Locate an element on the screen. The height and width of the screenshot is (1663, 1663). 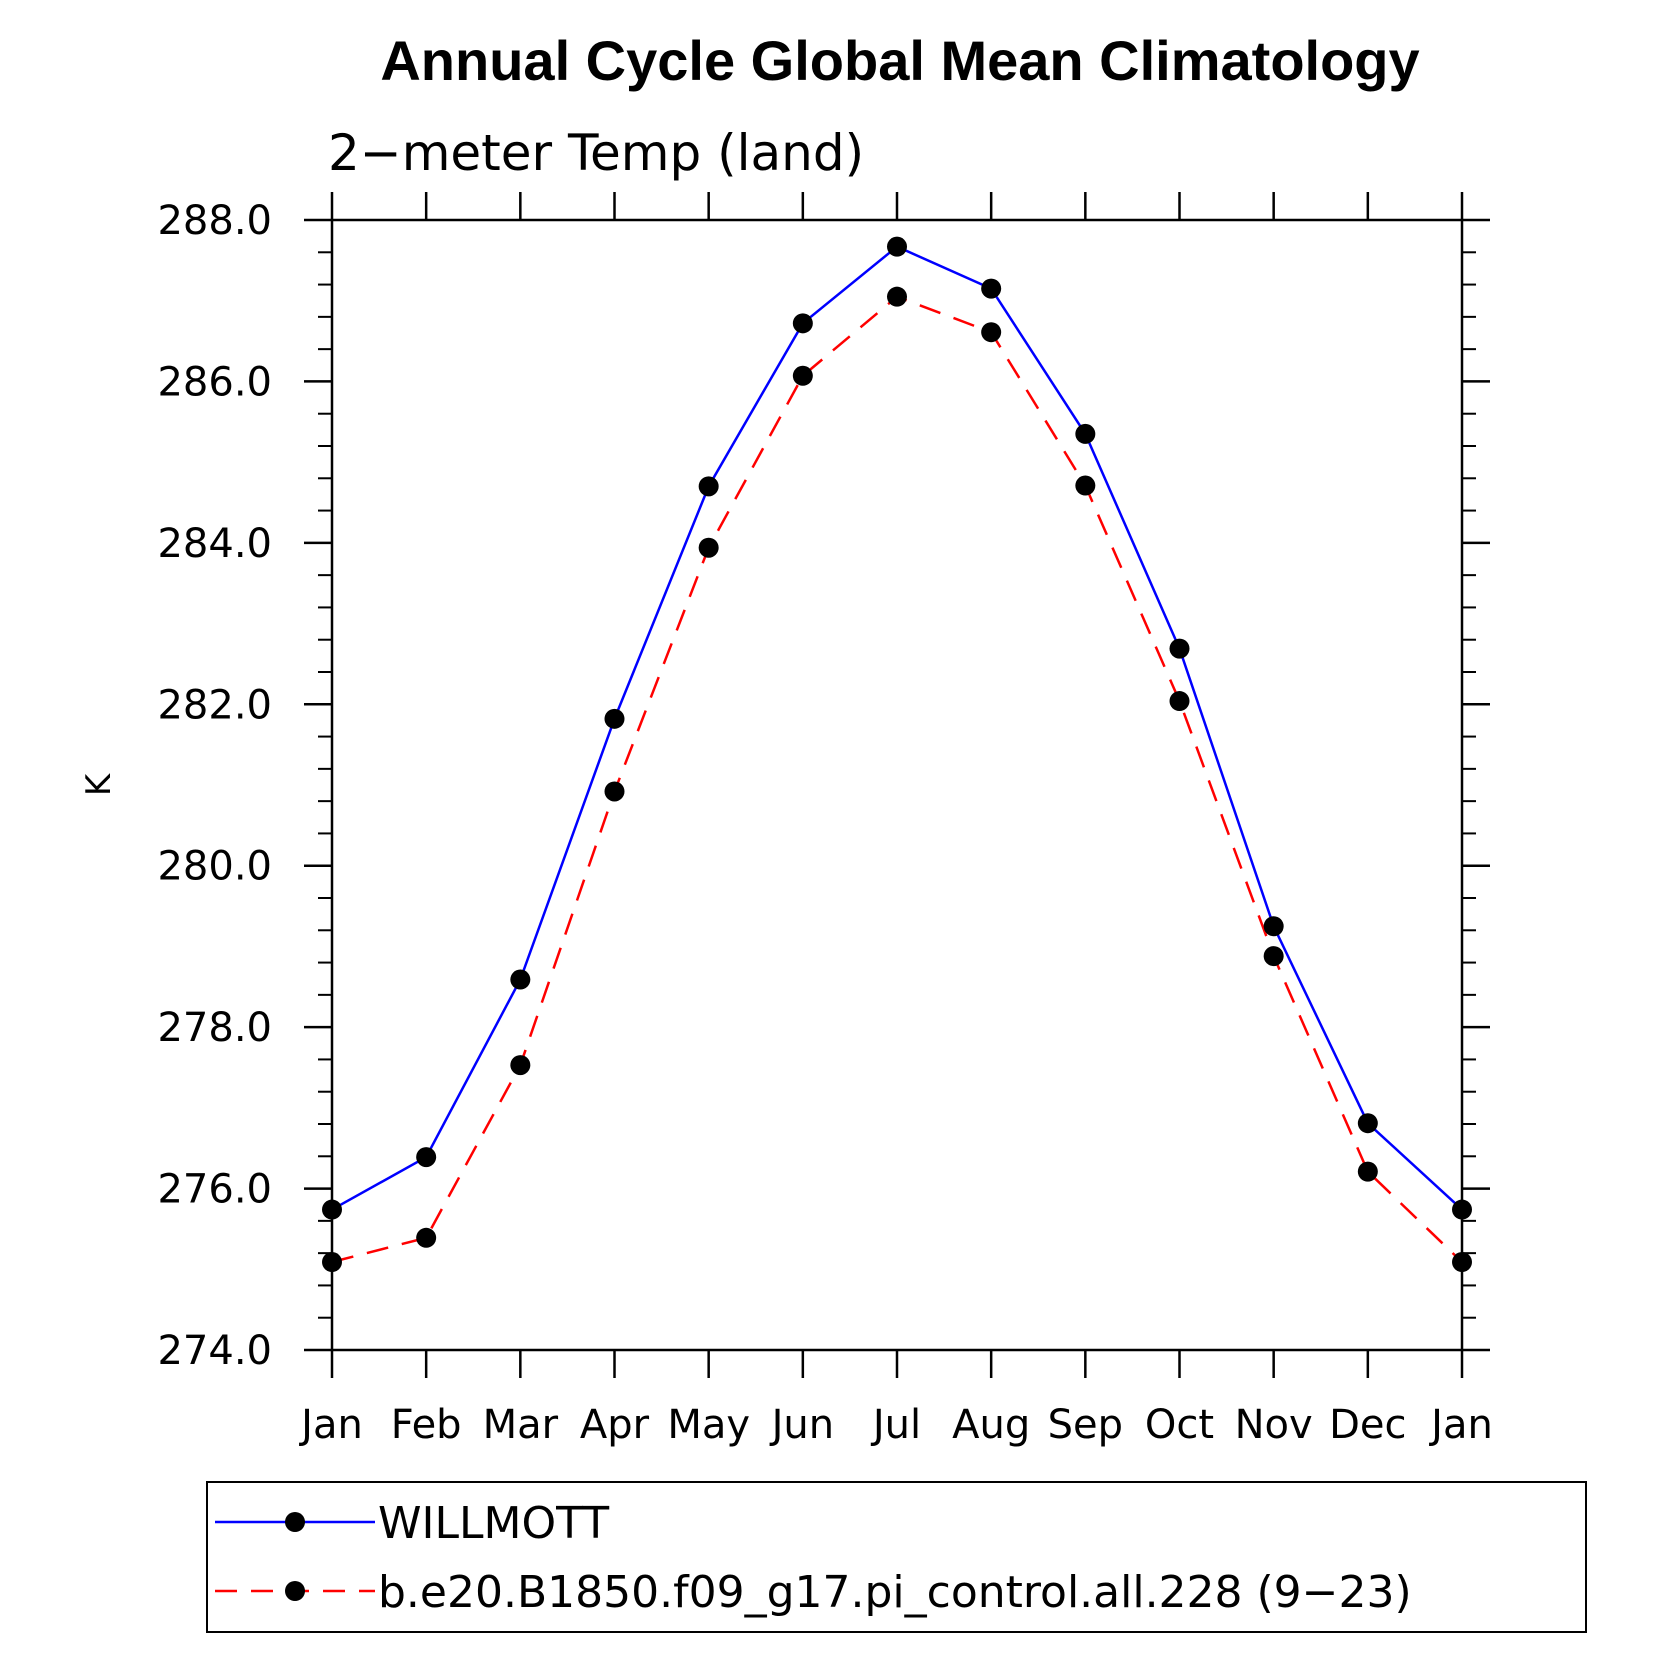
y-tick-label: 288.0 is located at coordinates (214, 221).